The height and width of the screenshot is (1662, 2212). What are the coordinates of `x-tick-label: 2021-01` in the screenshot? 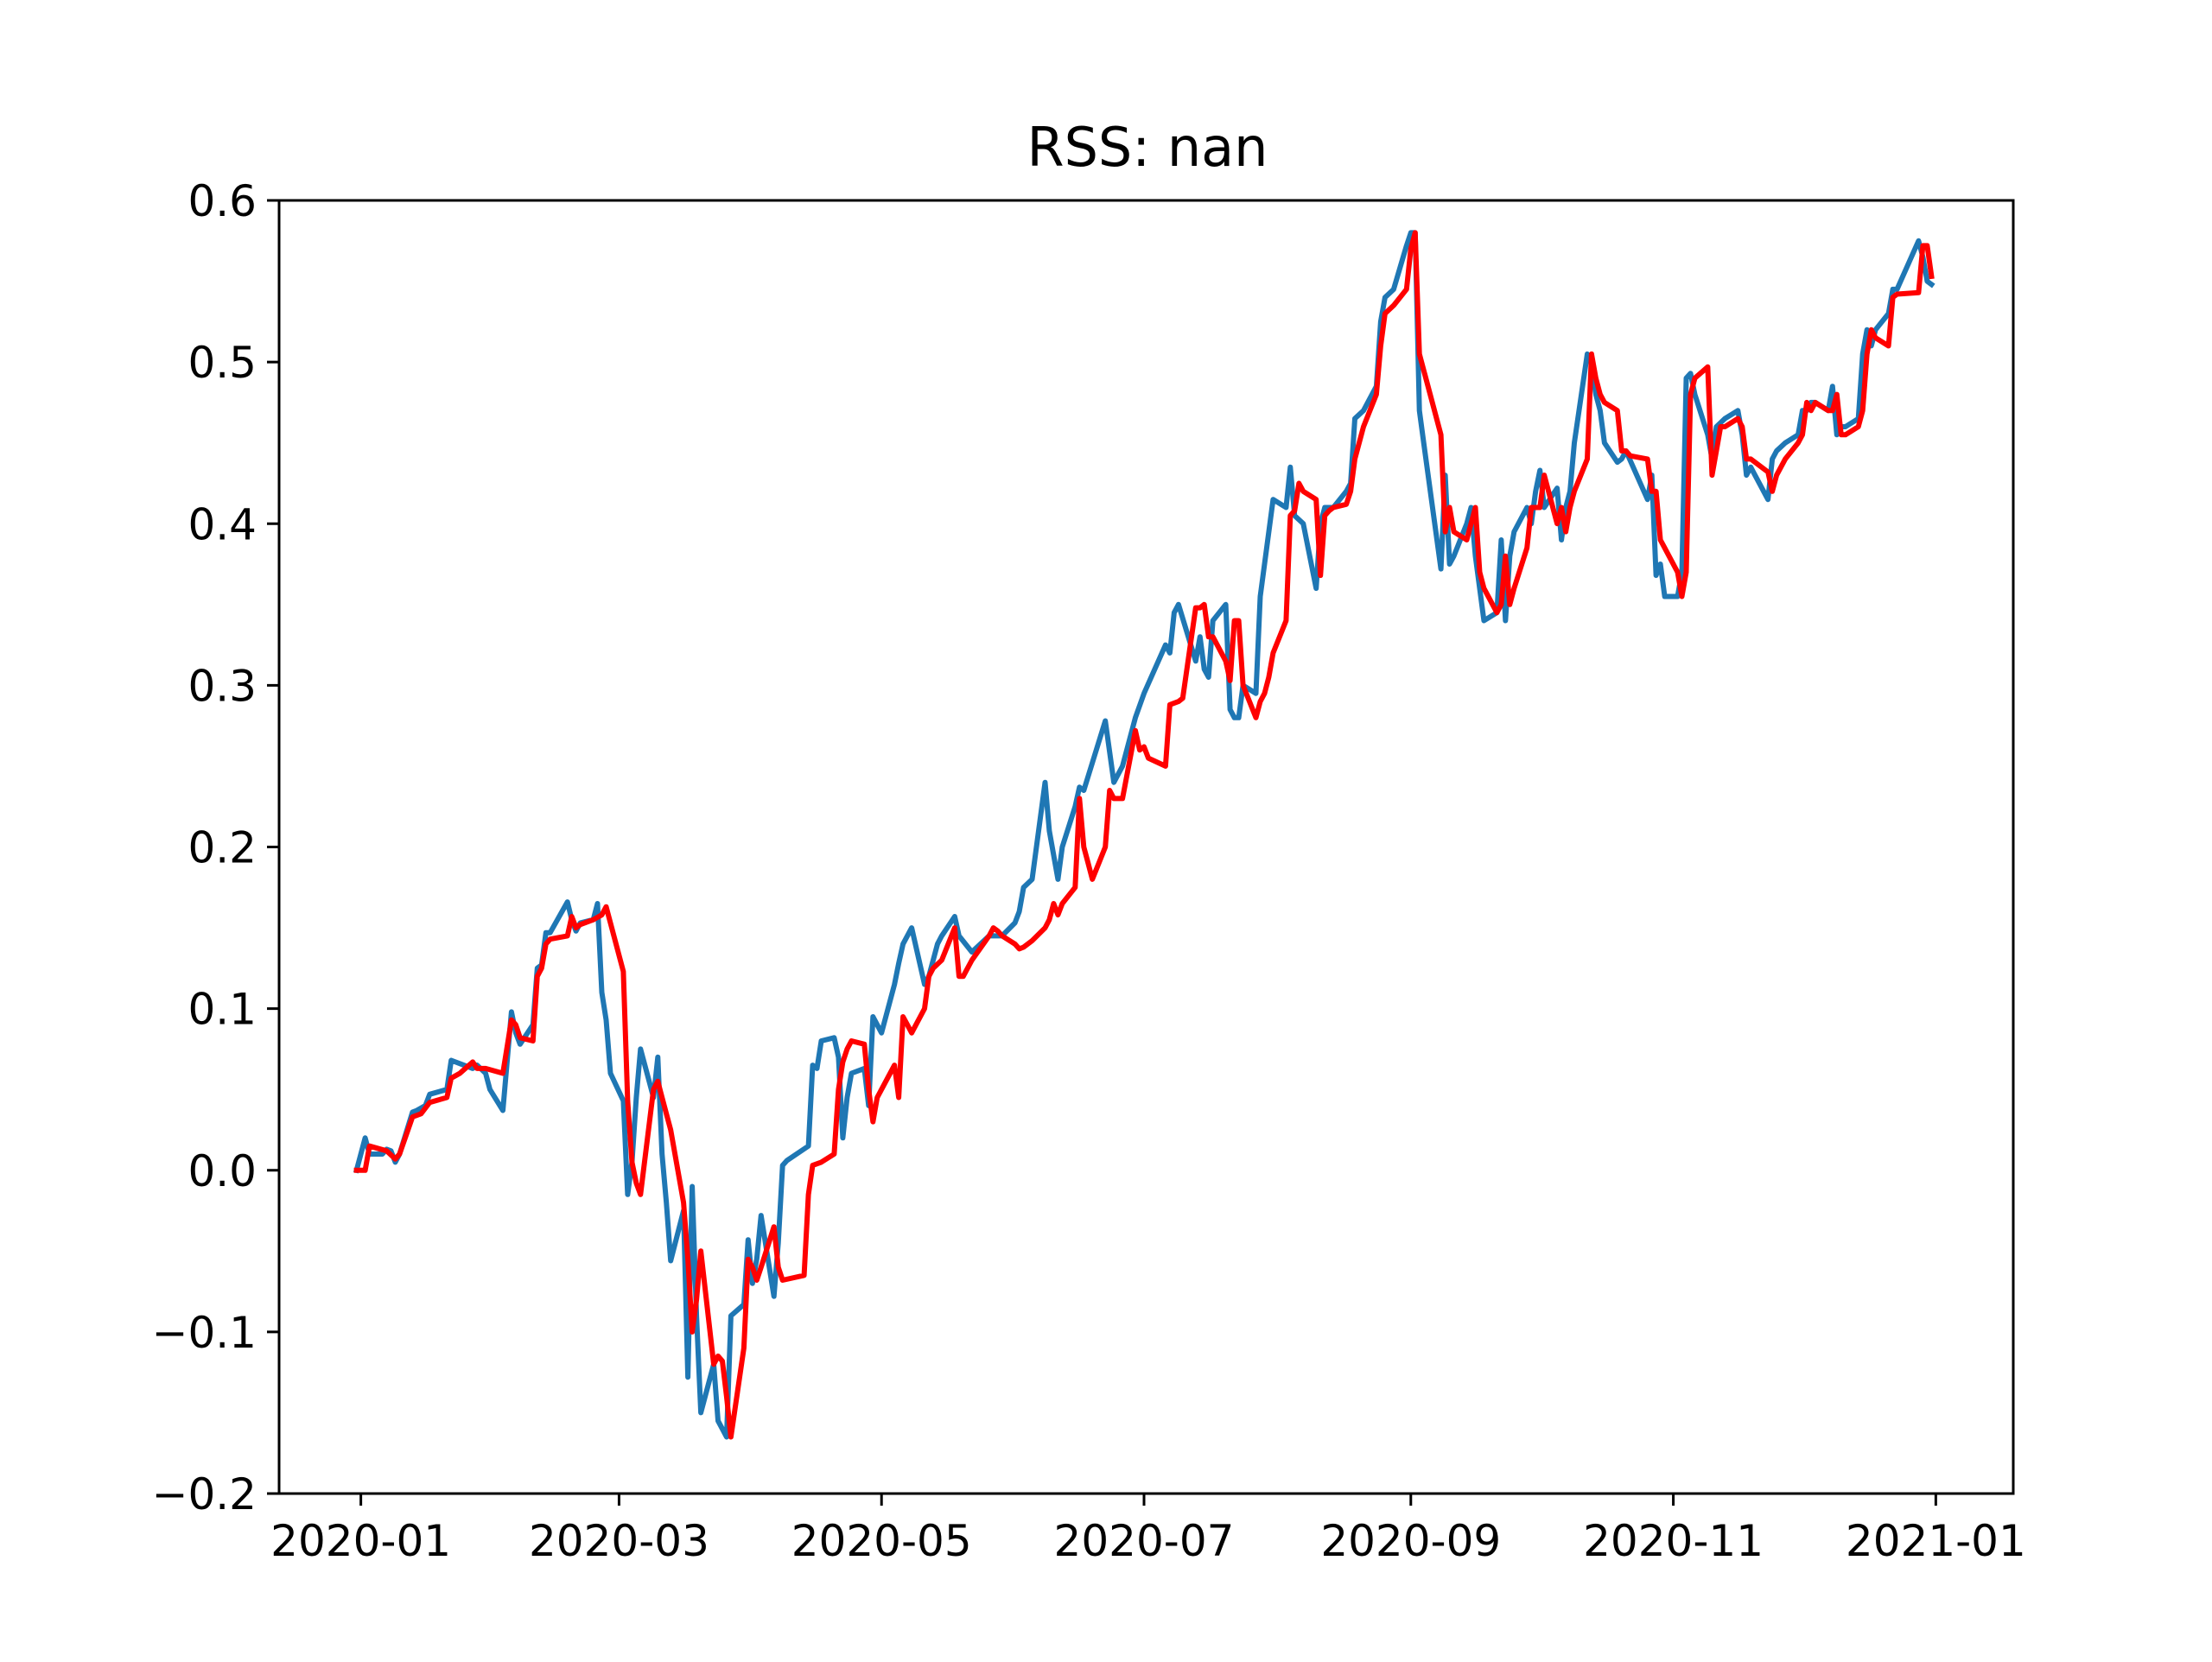 It's located at (1936, 1541).